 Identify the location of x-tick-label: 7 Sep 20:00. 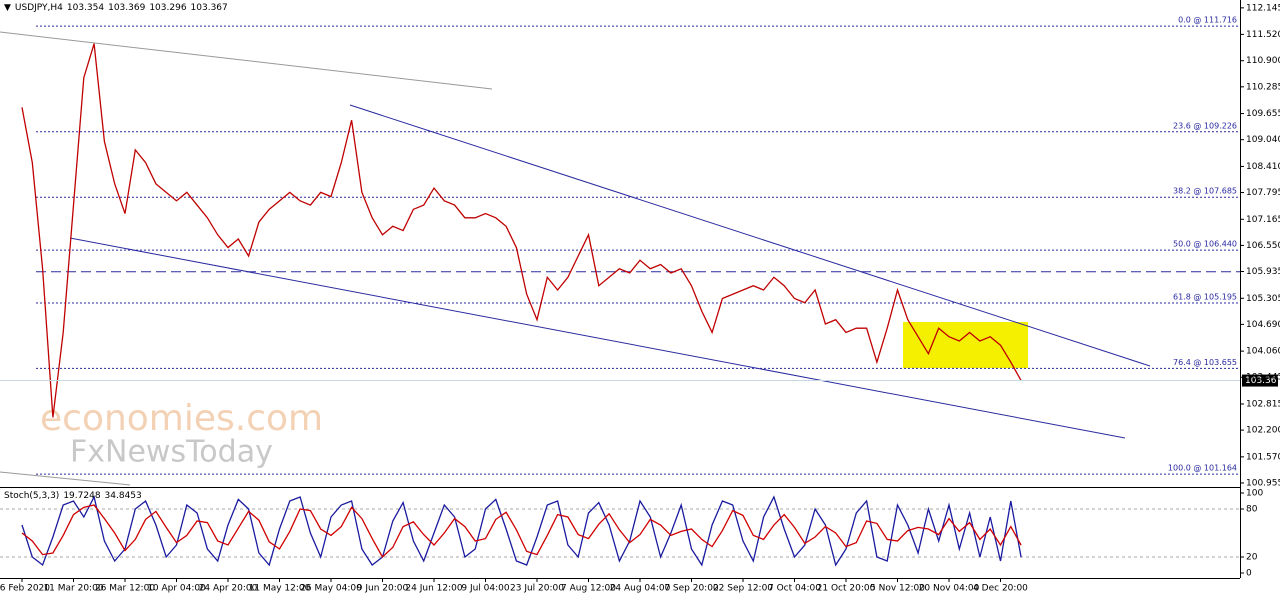
(691, 589).